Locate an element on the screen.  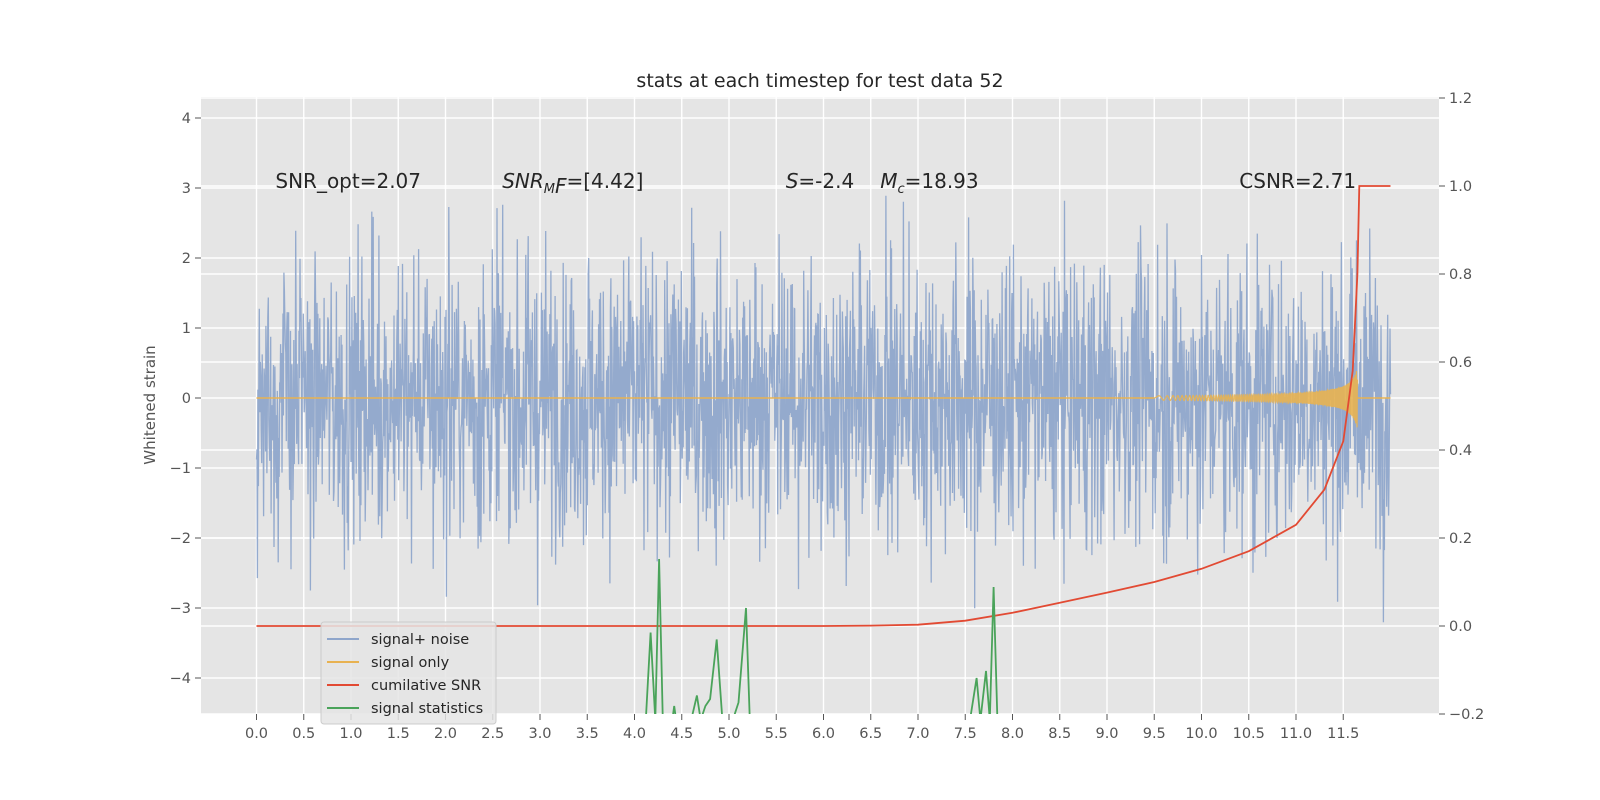
y2-tick-label: 0.0 is located at coordinates (1460, 627).